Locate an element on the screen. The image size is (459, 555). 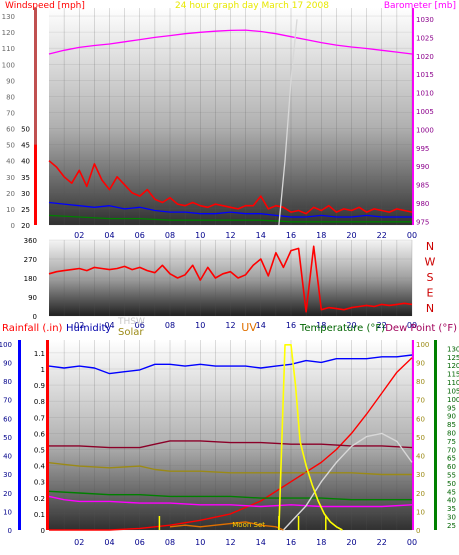
p1-y-right-tick: 1020 is located at coordinates (425, 57).